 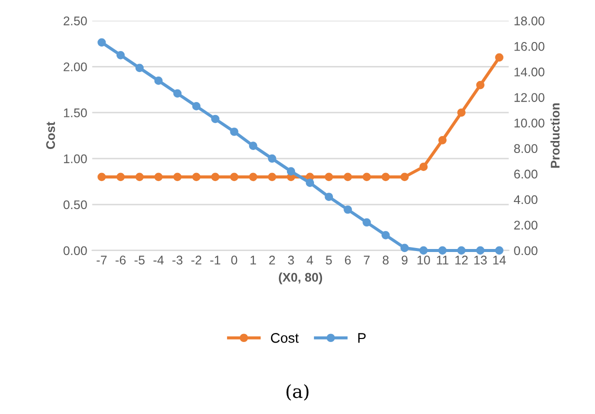 What do you see at coordinates (526, 225) in the screenshot?
I see `y2-tick-label: 2.00` at bounding box center [526, 225].